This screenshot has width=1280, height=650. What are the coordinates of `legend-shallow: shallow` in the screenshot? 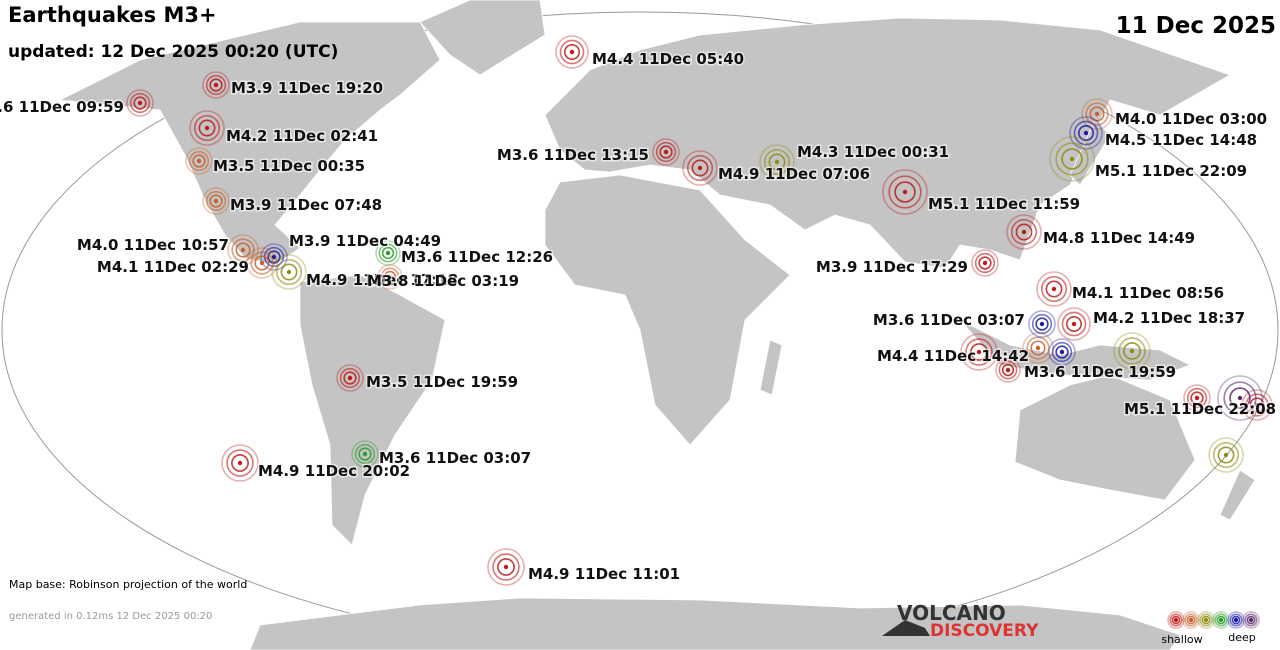 It's located at (1181, 639).